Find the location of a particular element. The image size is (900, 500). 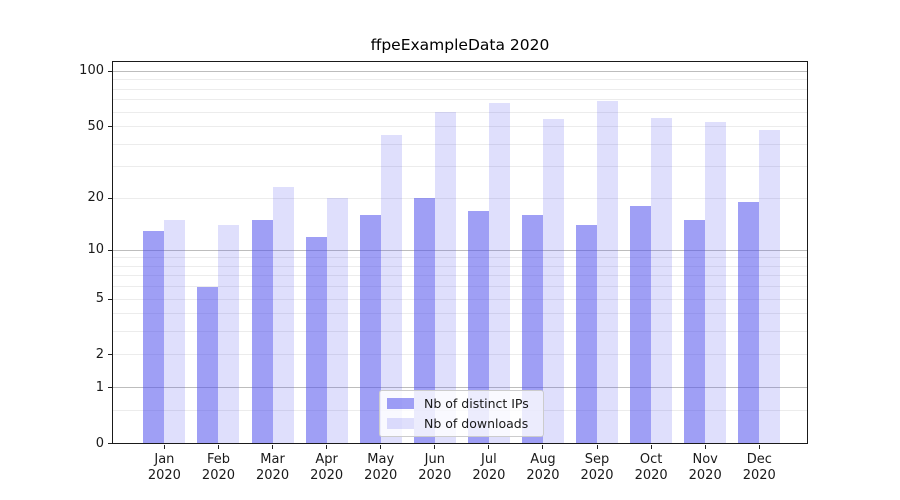

bar-distinct-ips-mar is located at coordinates (262, 332).